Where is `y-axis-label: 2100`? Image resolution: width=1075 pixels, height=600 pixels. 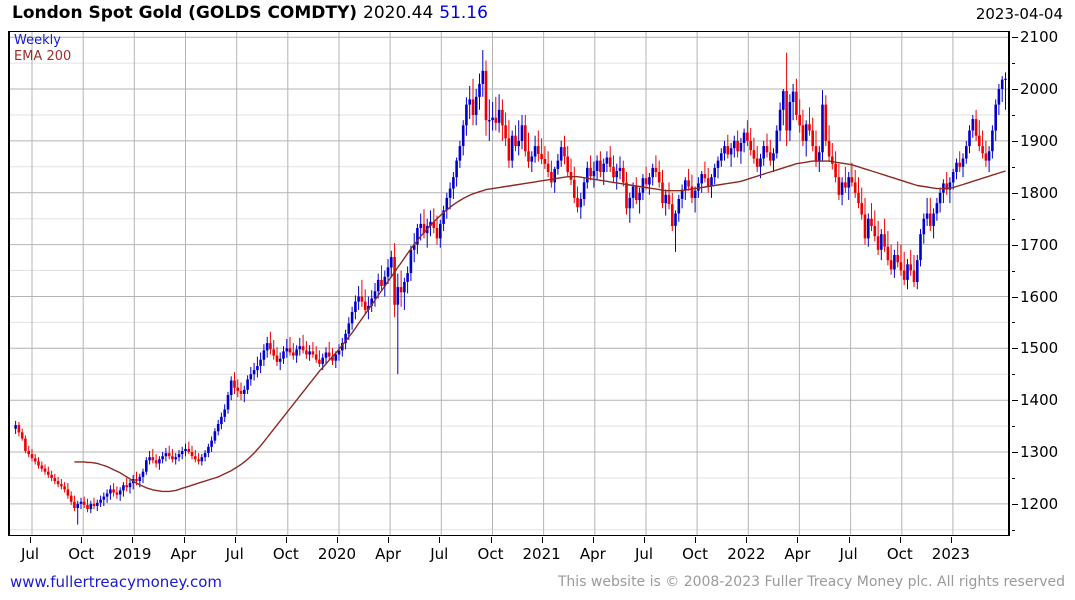
y-axis-label: 2100 is located at coordinates (1039, 37).